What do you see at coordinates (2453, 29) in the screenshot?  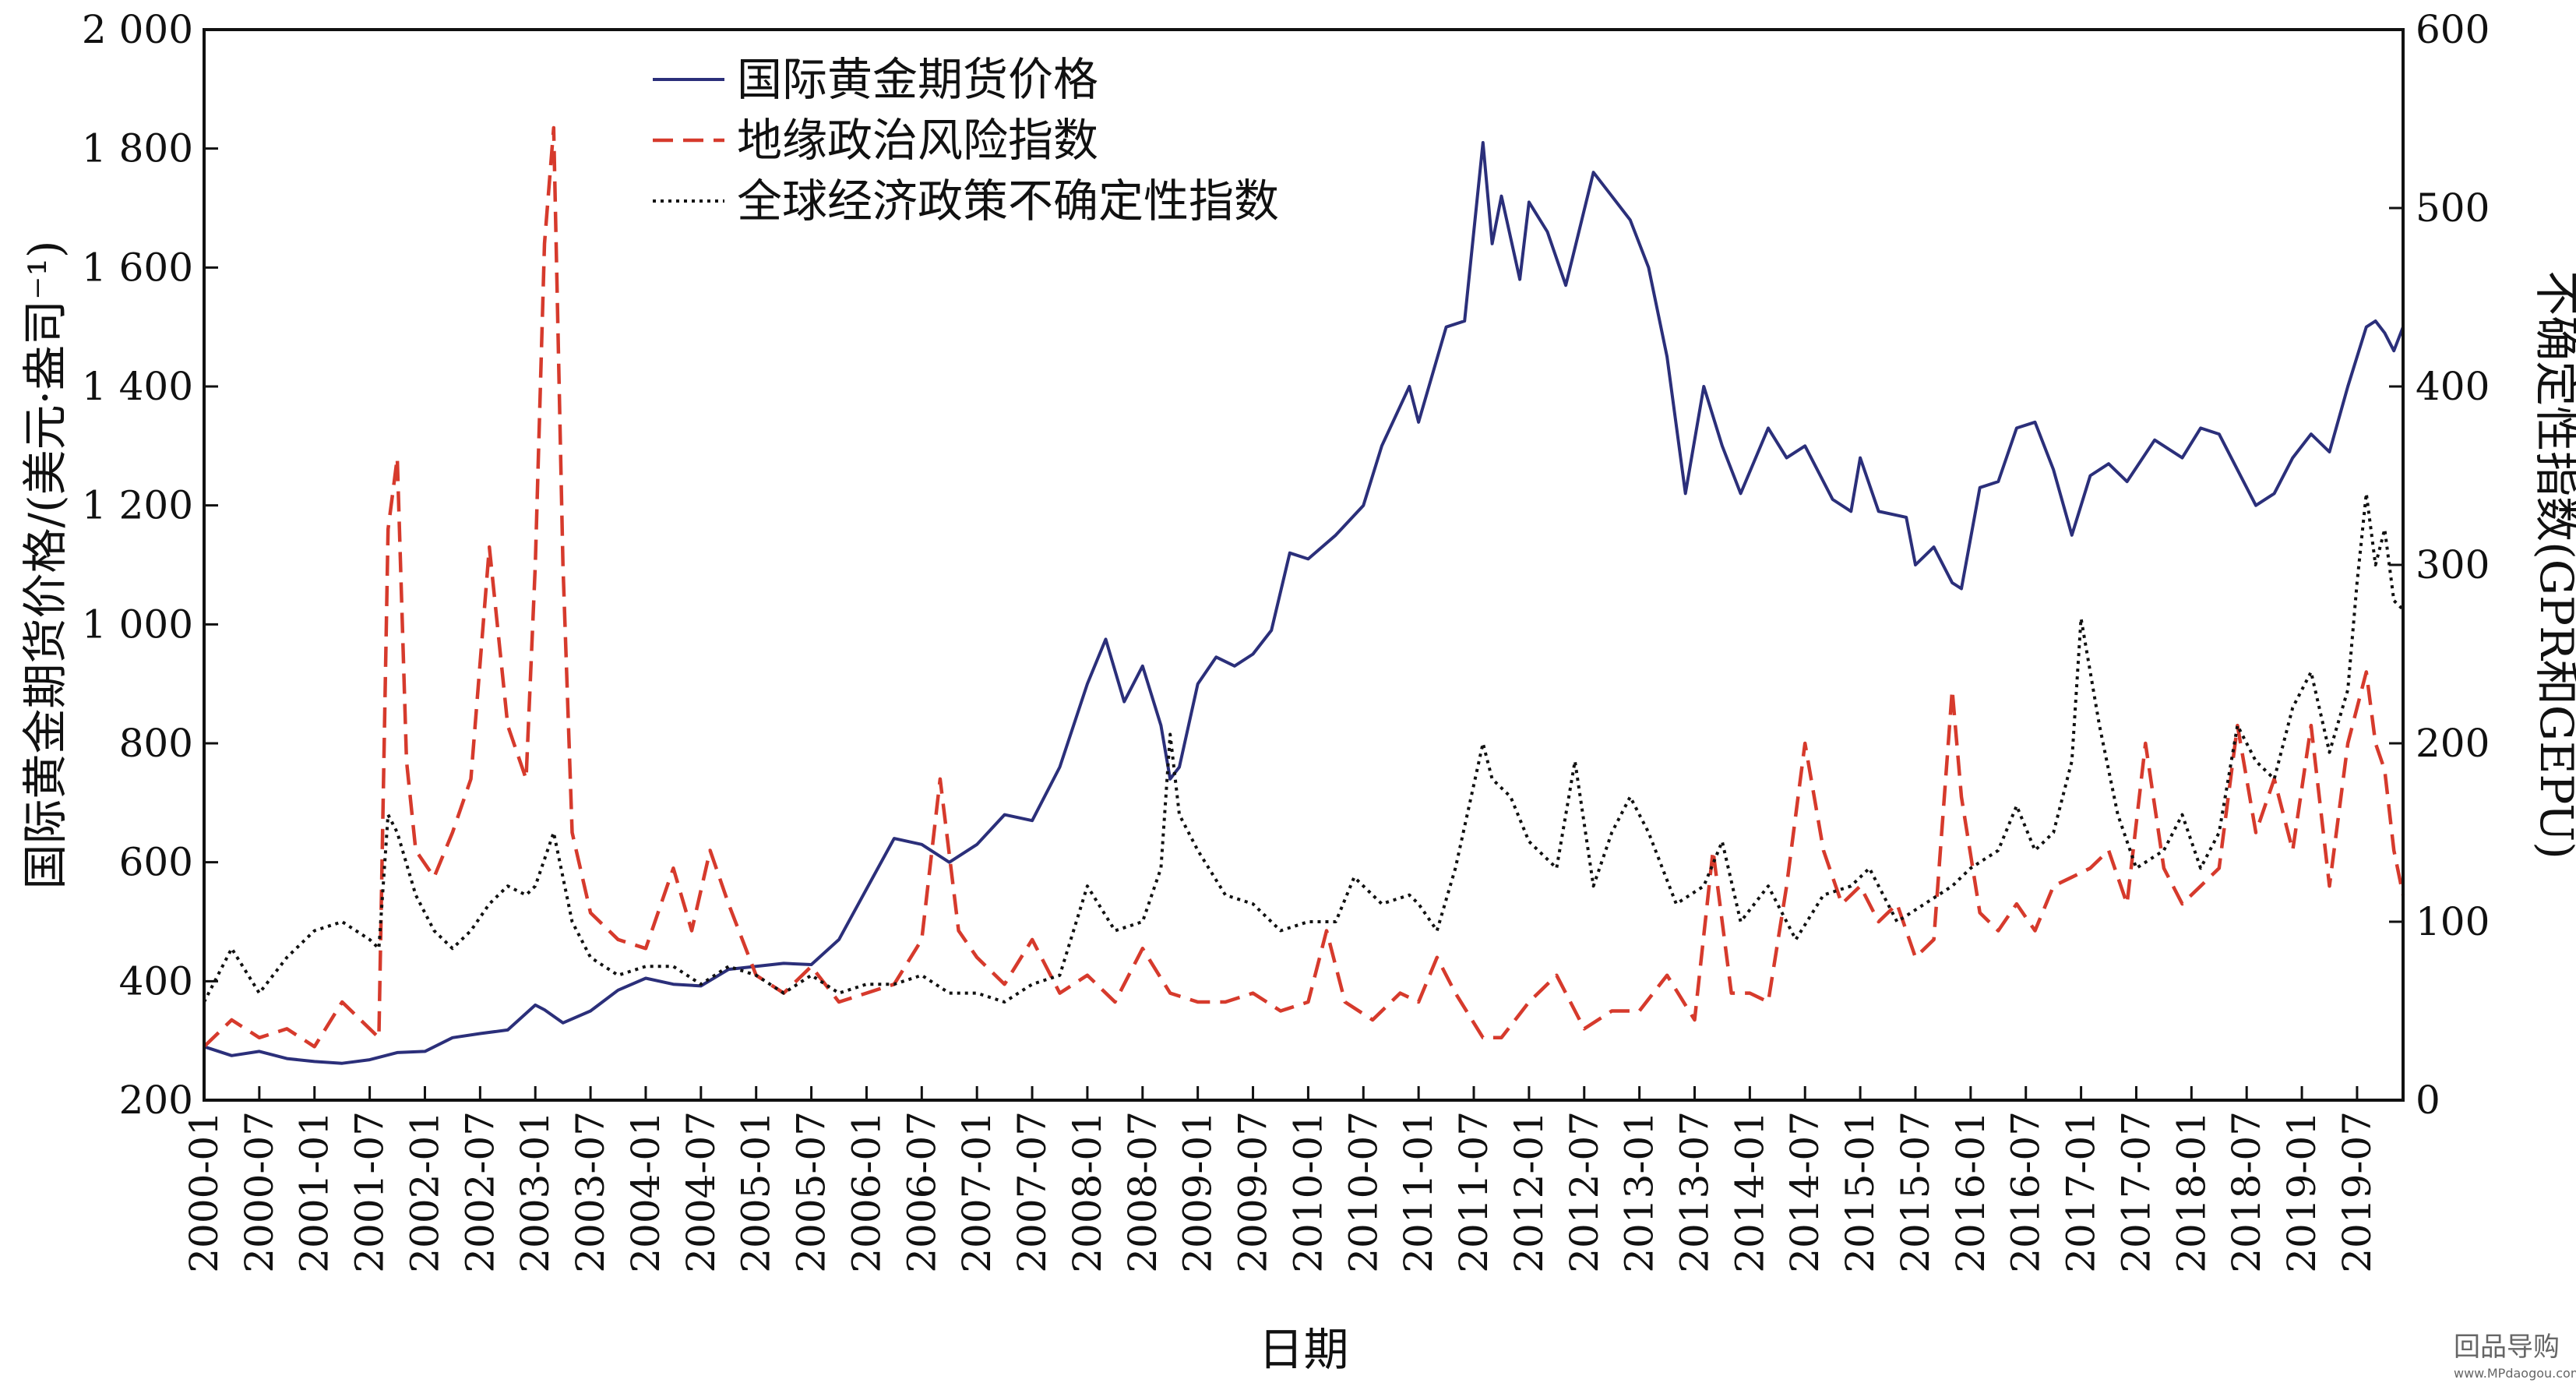 I see `y-right-tick-label: 600` at bounding box center [2453, 29].